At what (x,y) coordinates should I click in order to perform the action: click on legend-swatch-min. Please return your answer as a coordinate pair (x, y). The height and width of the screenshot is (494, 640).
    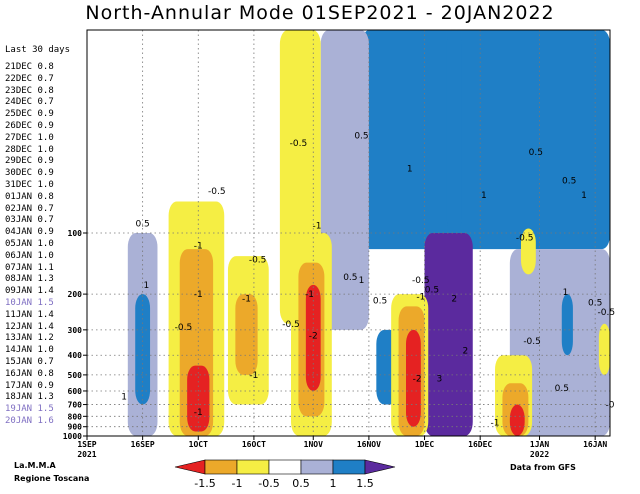
    Looking at the image, I should click on (190, 467).